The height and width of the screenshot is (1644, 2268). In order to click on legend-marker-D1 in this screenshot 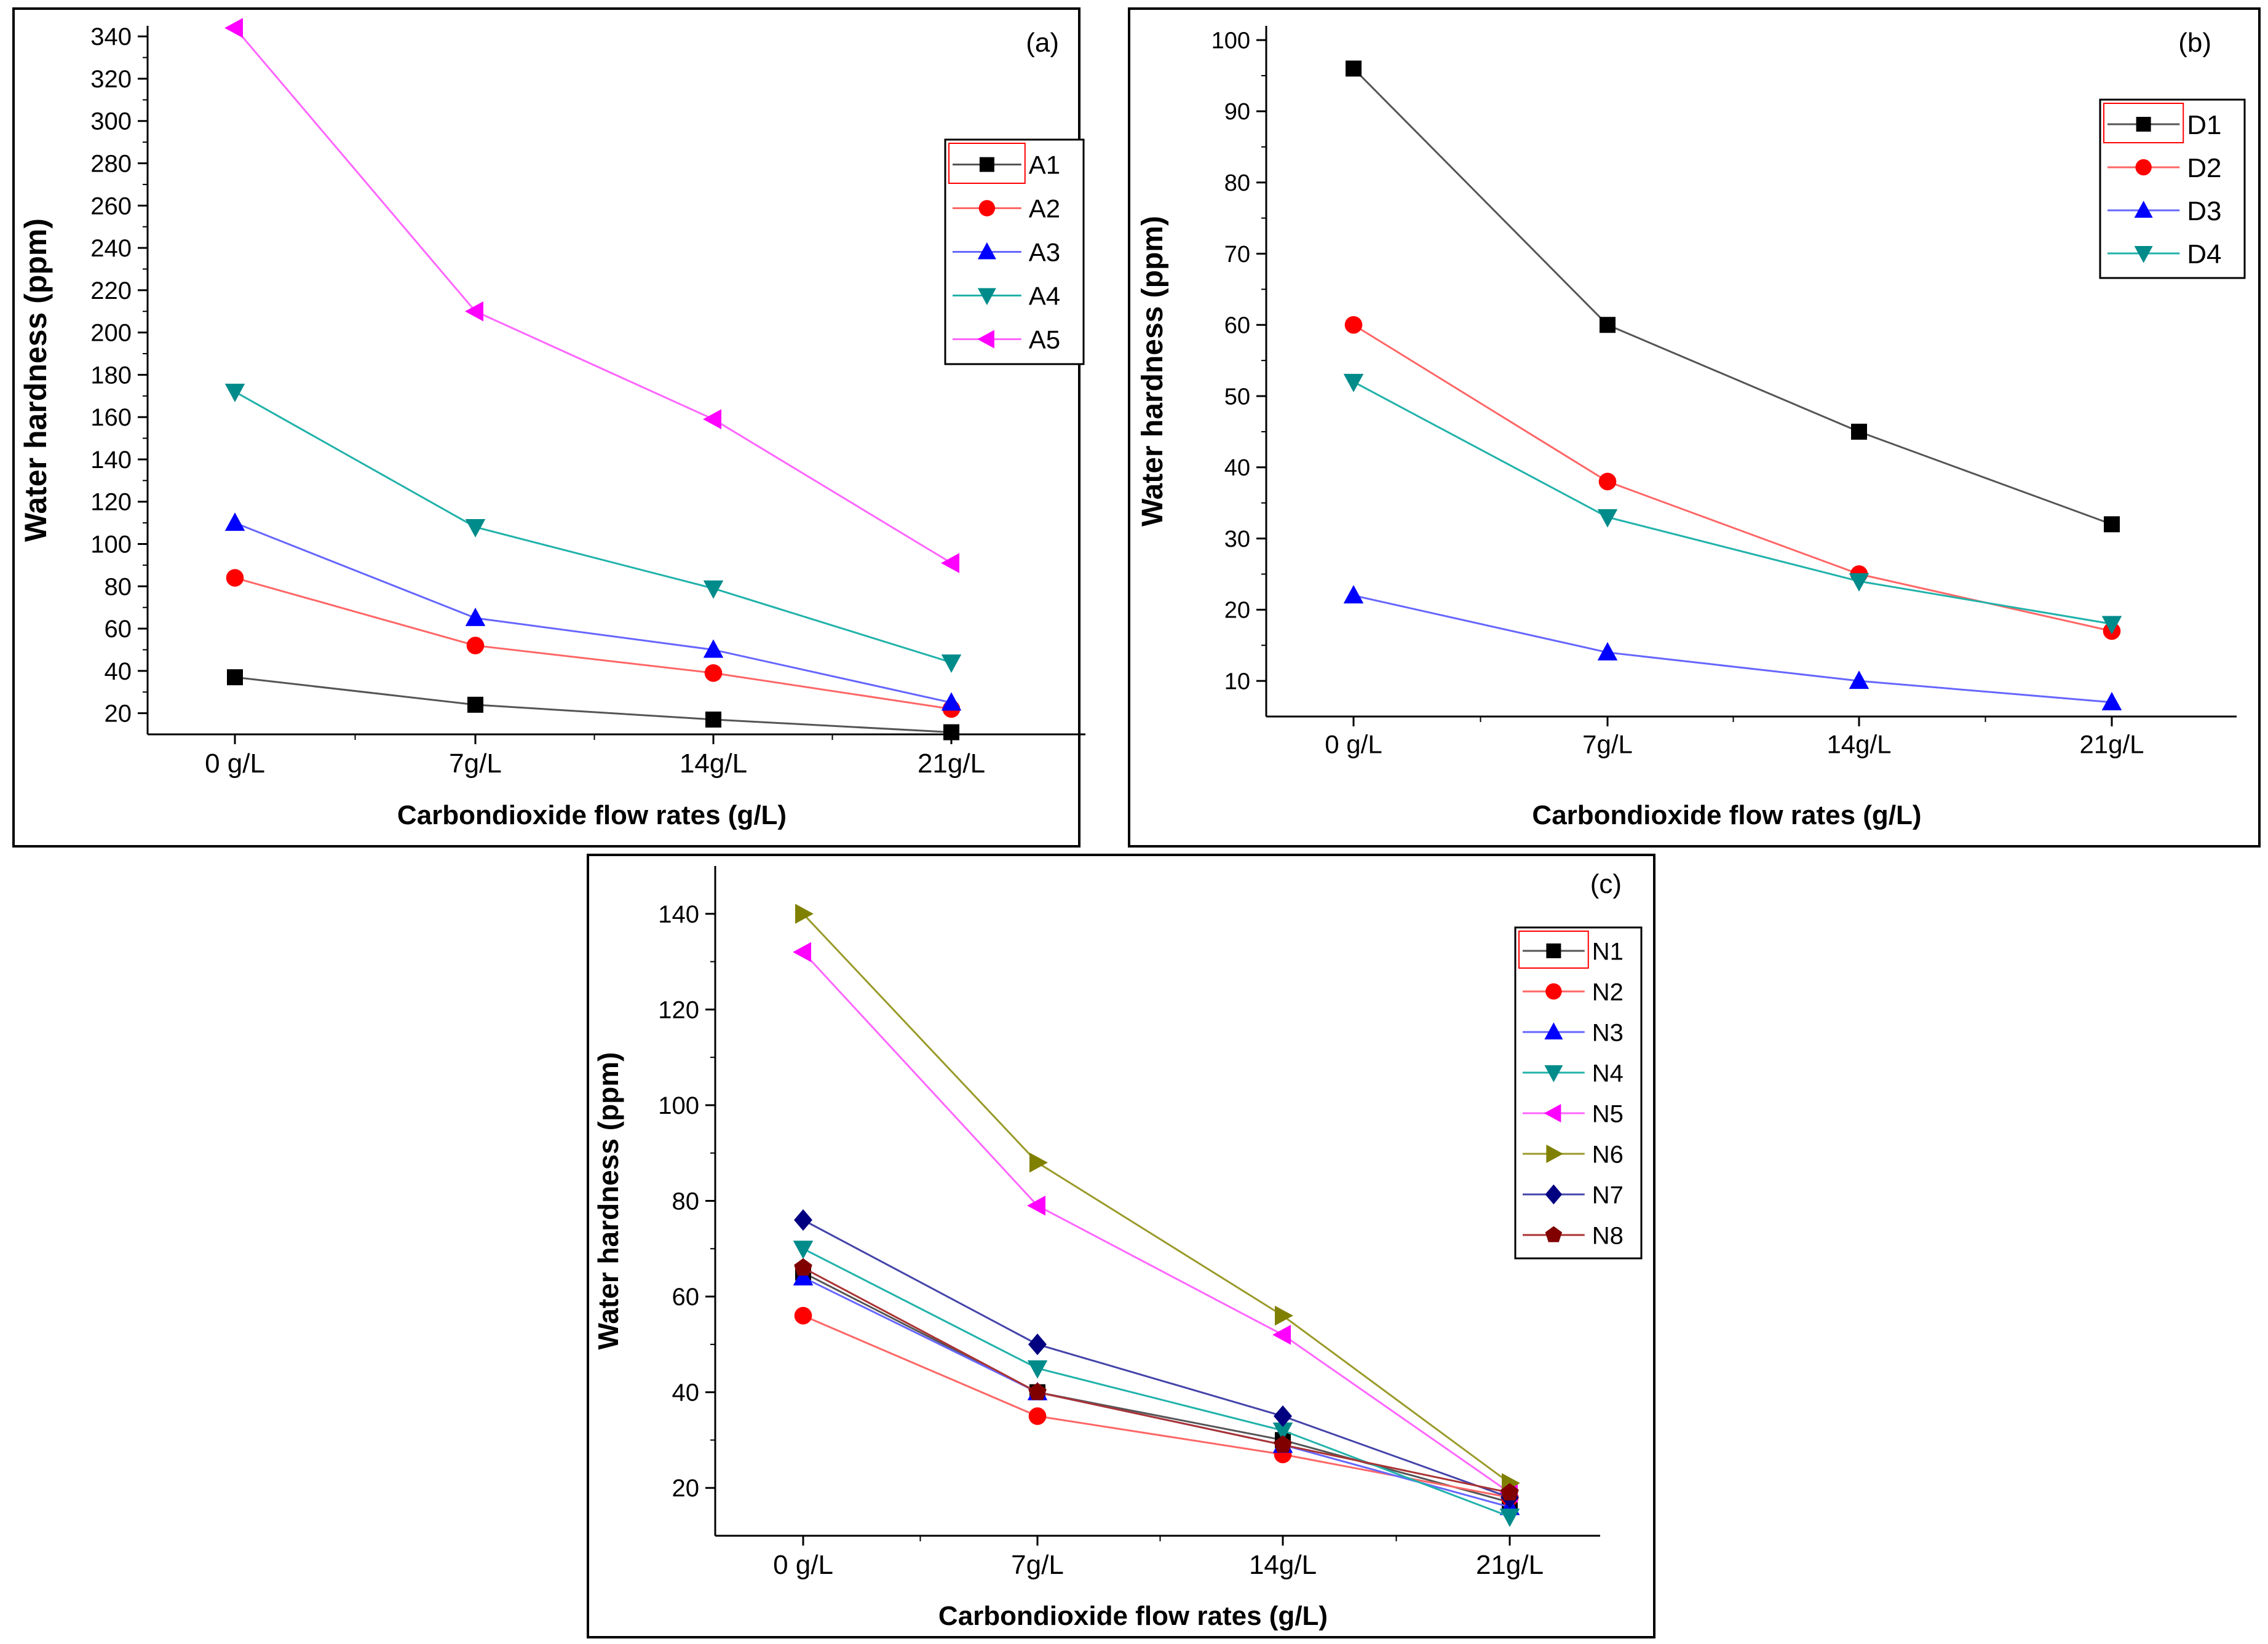, I will do `click(2143, 124)`.